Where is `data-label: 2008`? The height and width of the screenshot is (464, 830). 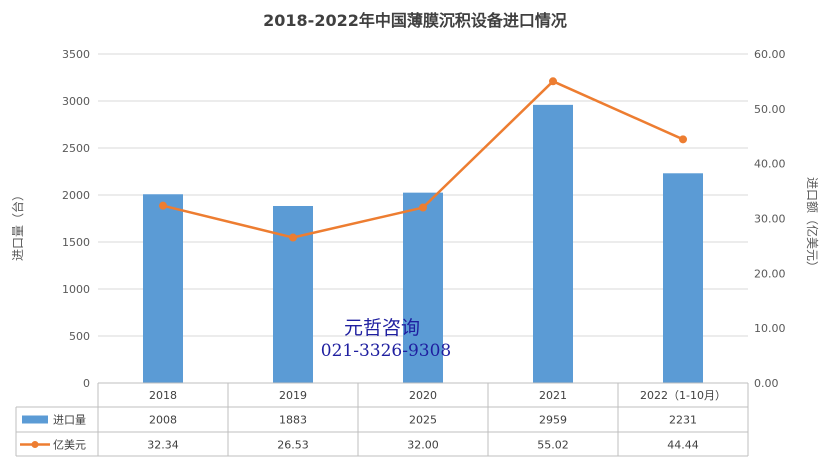 data-label: 2008 is located at coordinates (163, 420).